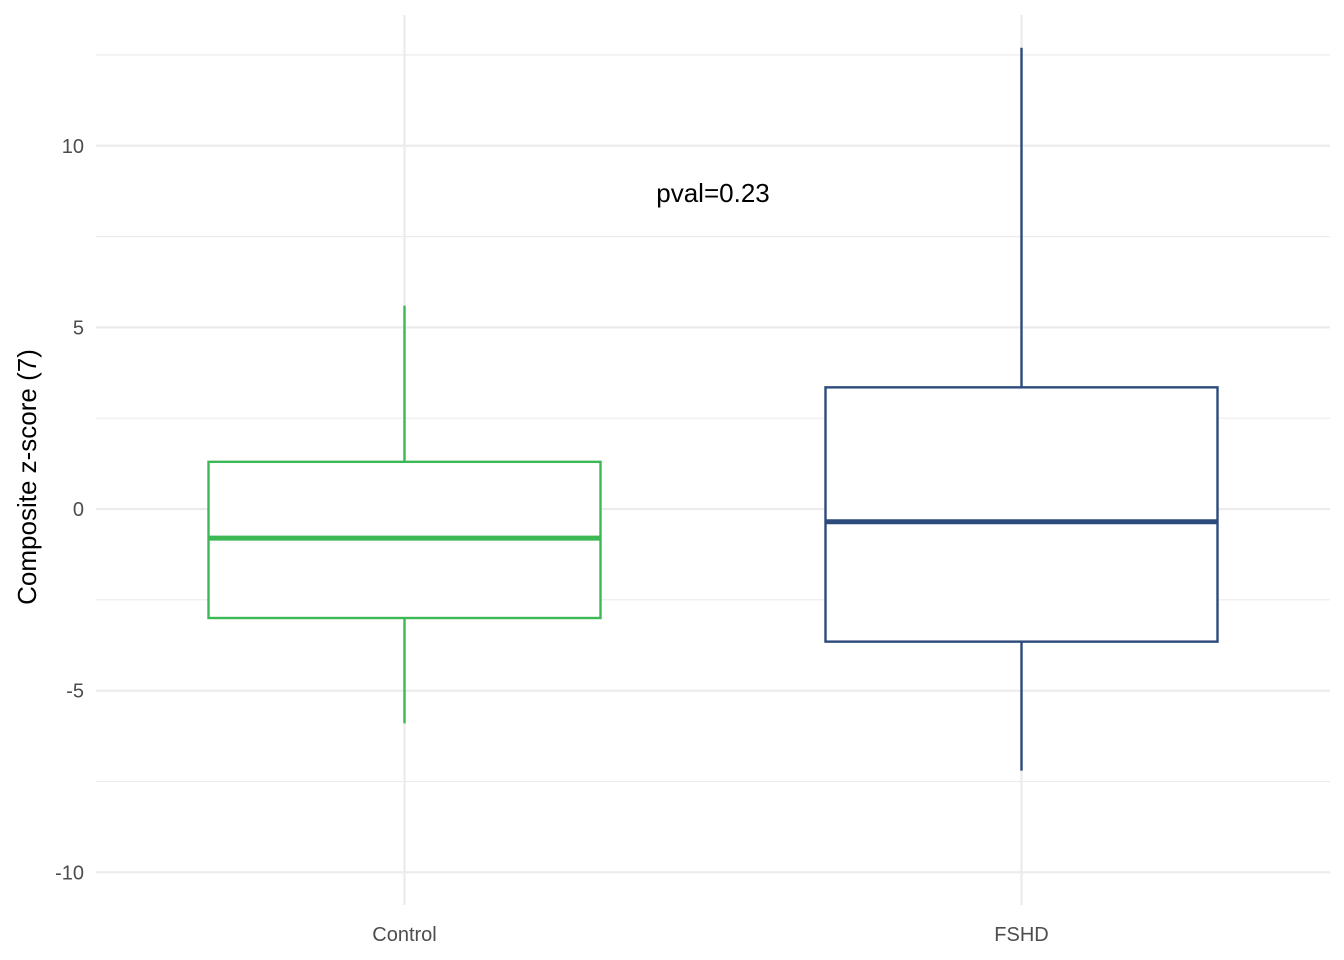 The image size is (1344, 960). I want to click on y-tick-label: -5, so click(75, 692).